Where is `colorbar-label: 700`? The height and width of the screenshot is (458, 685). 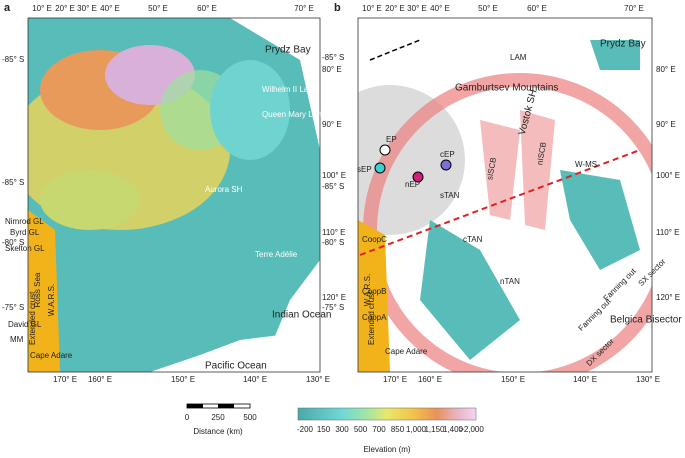 colorbar-label: 700 is located at coordinates (379, 429).